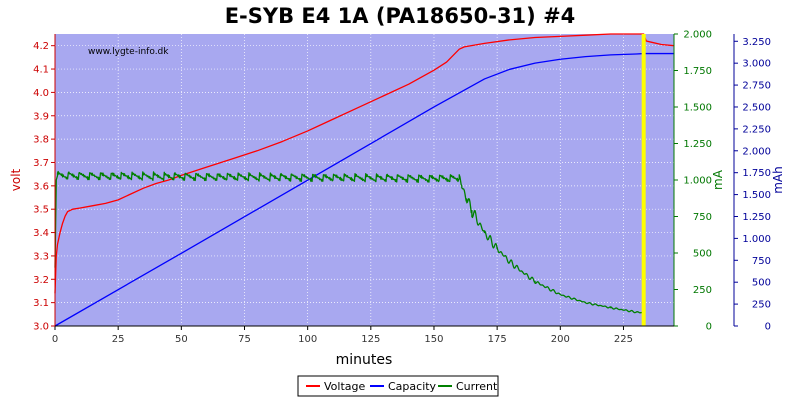  I want to click on capacity-tick-label: 3.250, so click(756, 42).